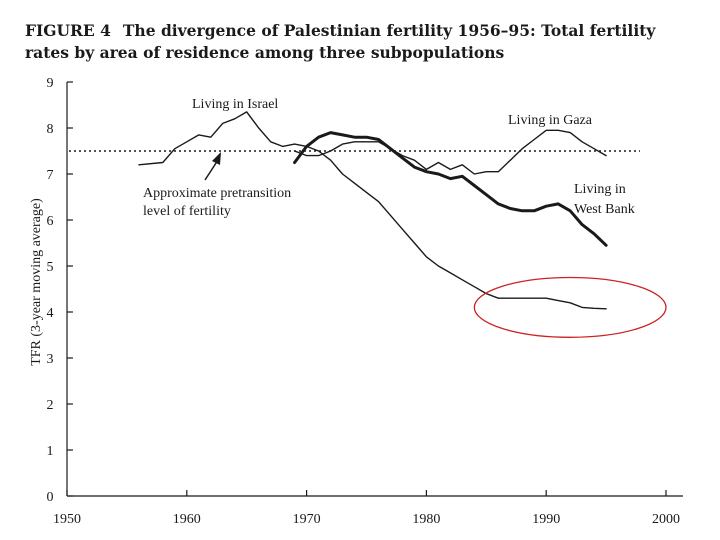  What do you see at coordinates (50, 221) in the screenshot?
I see `y-tick-label: 6` at bounding box center [50, 221].